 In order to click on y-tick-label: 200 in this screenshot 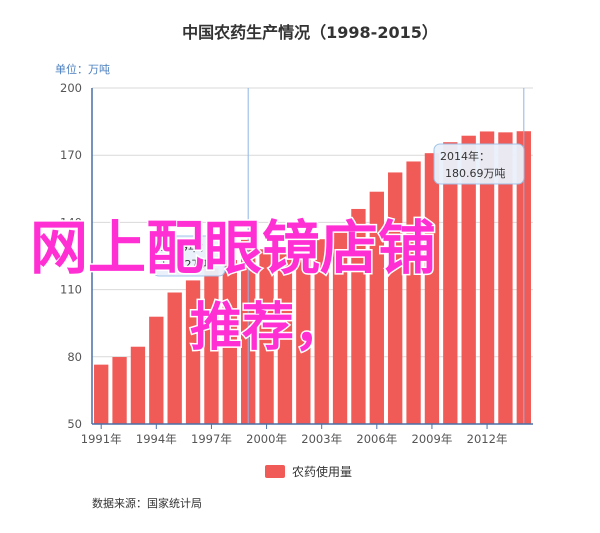, I will do `click(71, 88)`.